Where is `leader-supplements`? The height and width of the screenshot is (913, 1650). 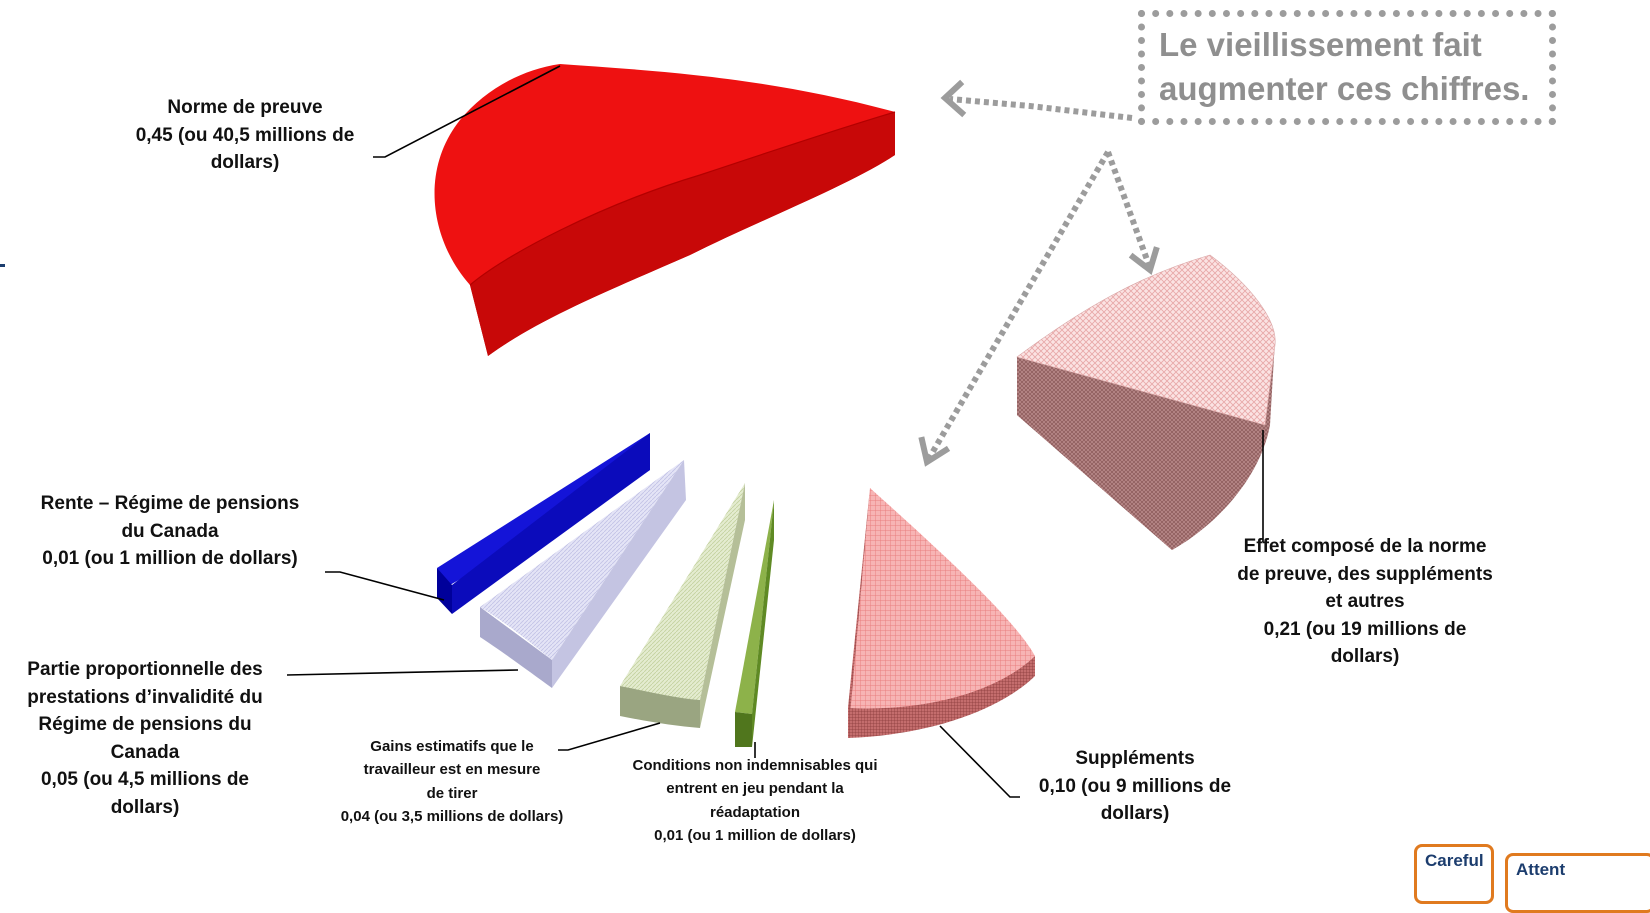
leader-supplements is located at coordinates (979, 761).